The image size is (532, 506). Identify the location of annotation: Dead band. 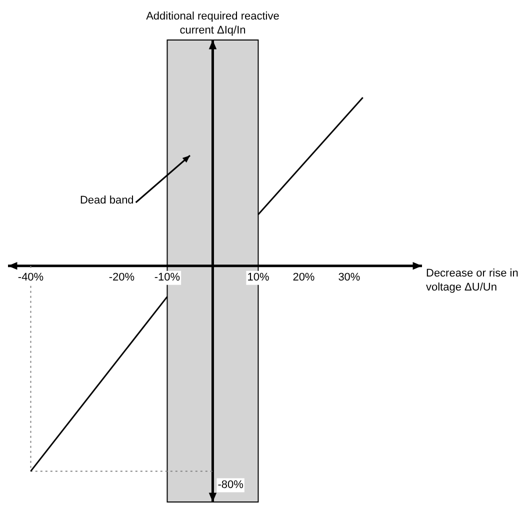
(107, 200).